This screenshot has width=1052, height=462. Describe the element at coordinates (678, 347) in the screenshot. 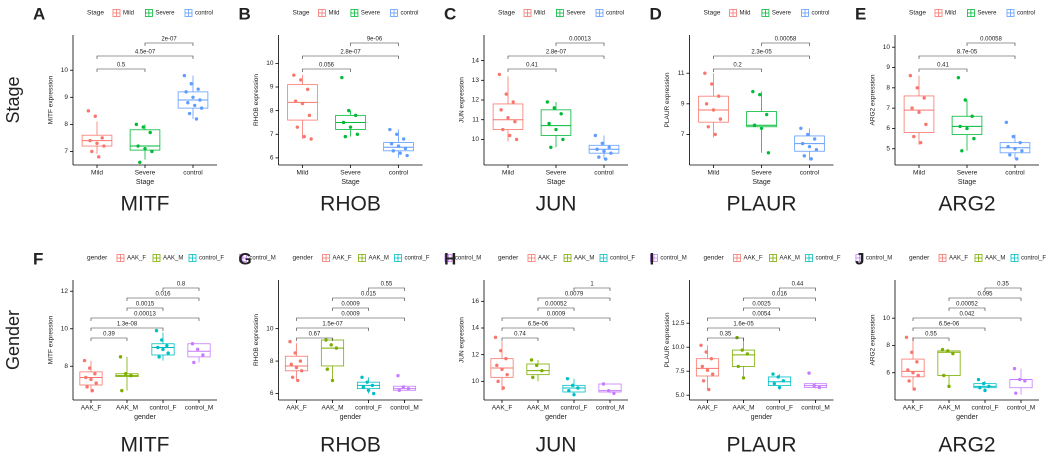

I see `y-tick-label: 10.0` at that location.